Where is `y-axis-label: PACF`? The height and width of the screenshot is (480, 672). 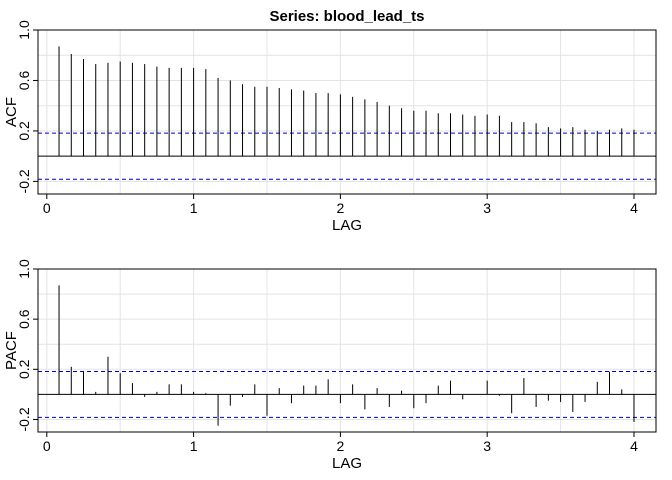
y-axis-label: PACF is located at coordinates (11, 350).